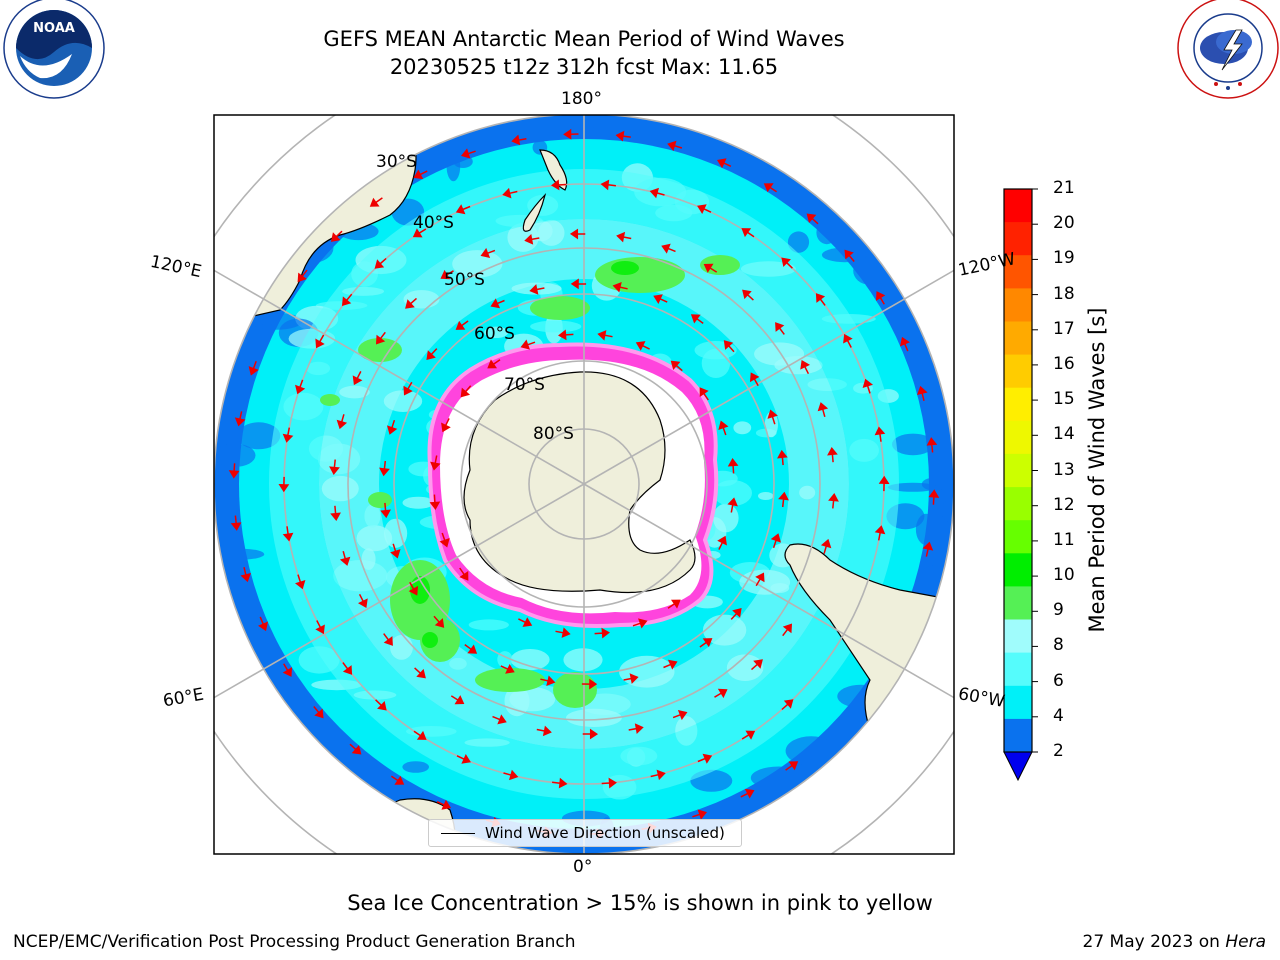  Describe the element at coordinates (1058, 751) in the screenshot. I see `colorbar-tick-label: 2` at that location.